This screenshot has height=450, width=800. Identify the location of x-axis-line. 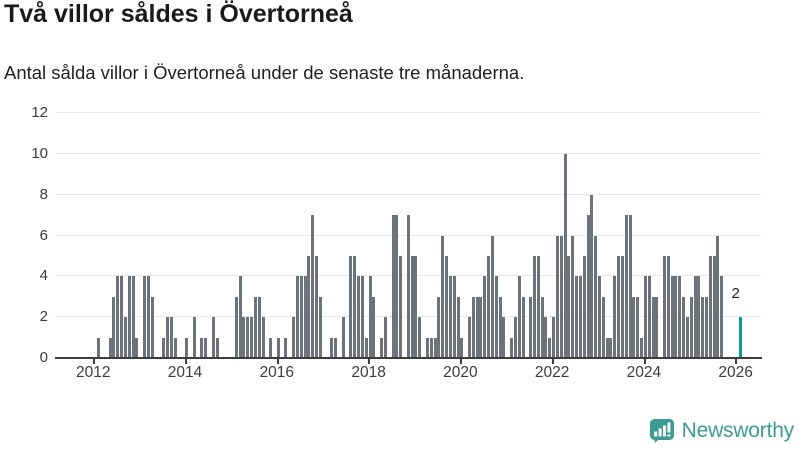
(408, 358).